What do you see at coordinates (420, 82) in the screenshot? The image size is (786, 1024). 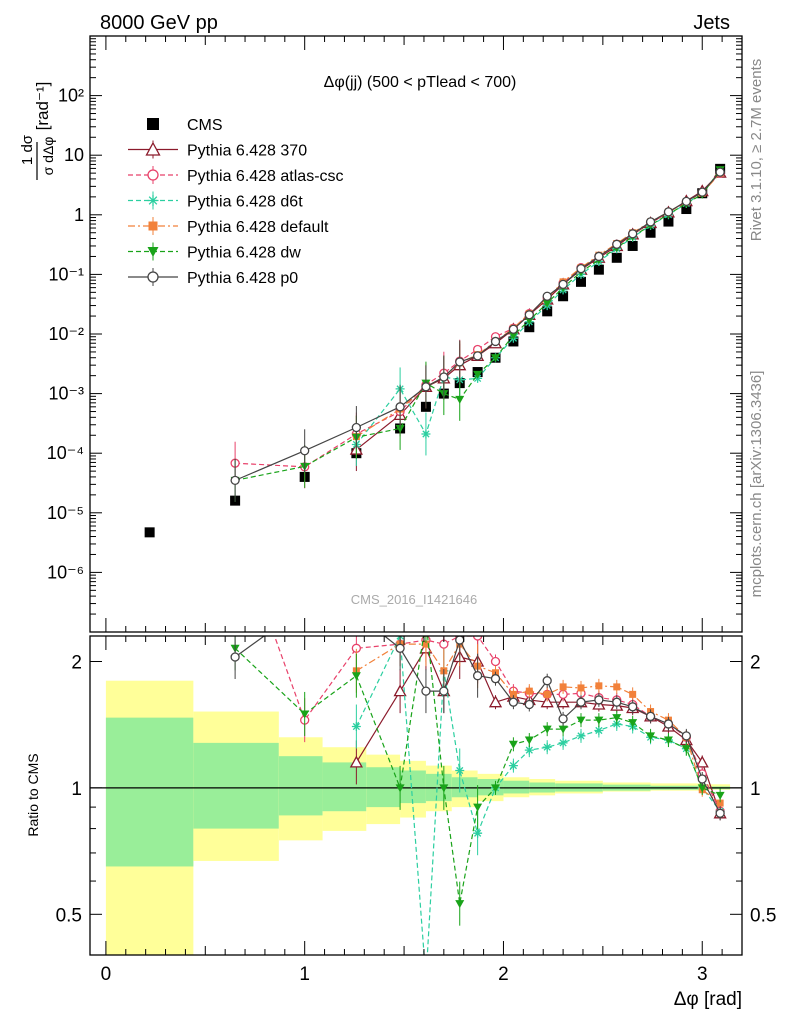 I see `main-title: Δφ(jj) (500 < pTlead < 700)` at bounding box center [420, 82].